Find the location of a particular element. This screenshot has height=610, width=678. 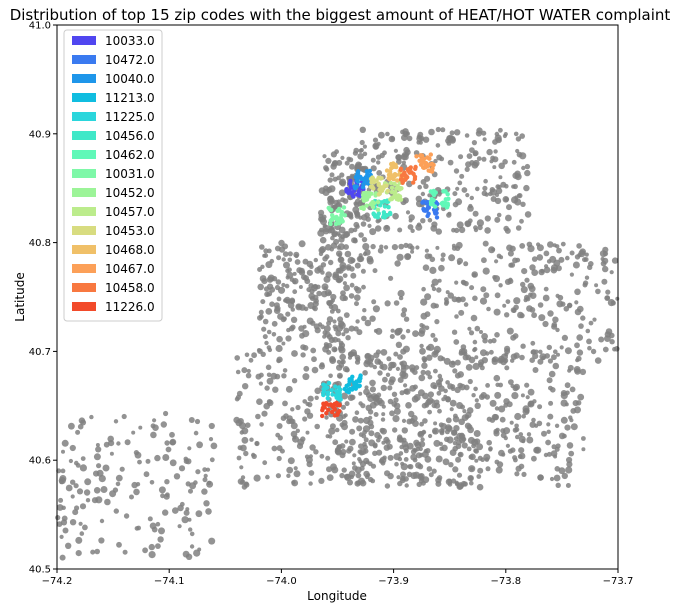

zip-point-10033.0 is located at coordinates (352, 195).